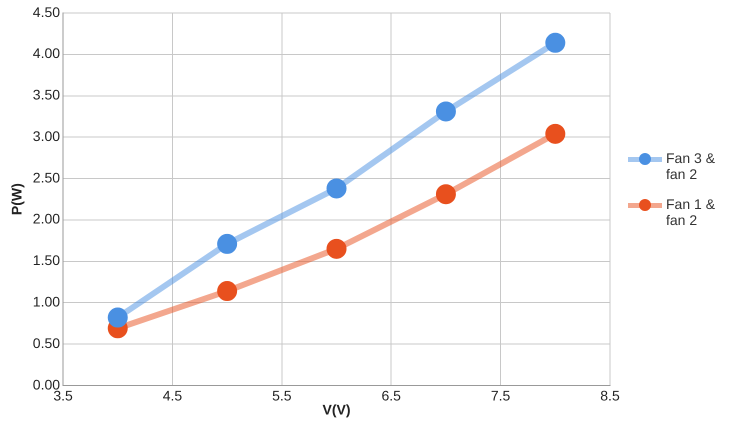 The image size is (739, 423). What do you see at coordinates (46, 342) in the screenshot?
I see `y-tick-label: 0.50` at bounding box center [46, 342].